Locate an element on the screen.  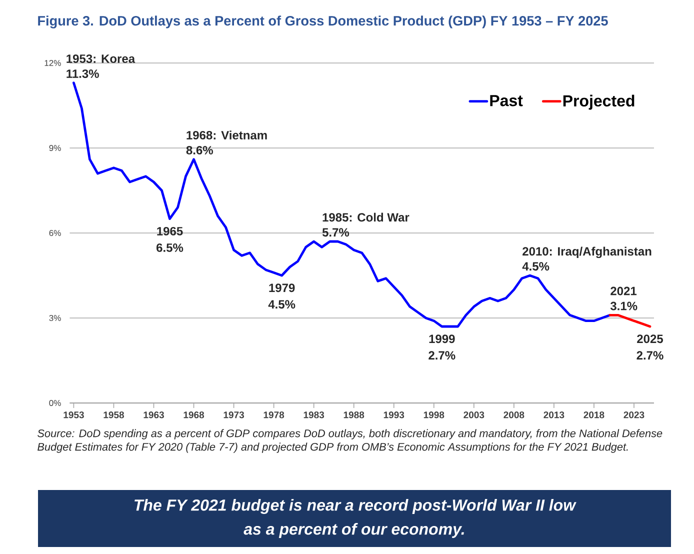
legend-label: Projected is located at coordinates (598, 102).